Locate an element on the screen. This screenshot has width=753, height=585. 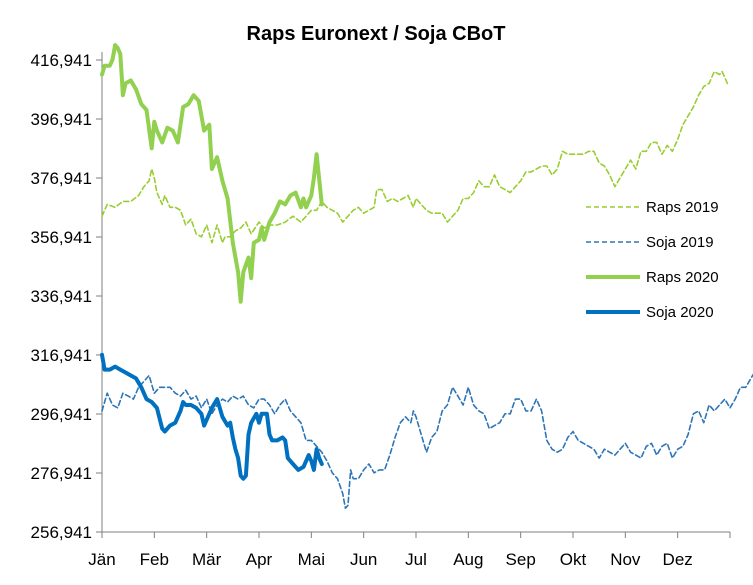
x-tick-label: Apr is located at coordinates (259, 559).